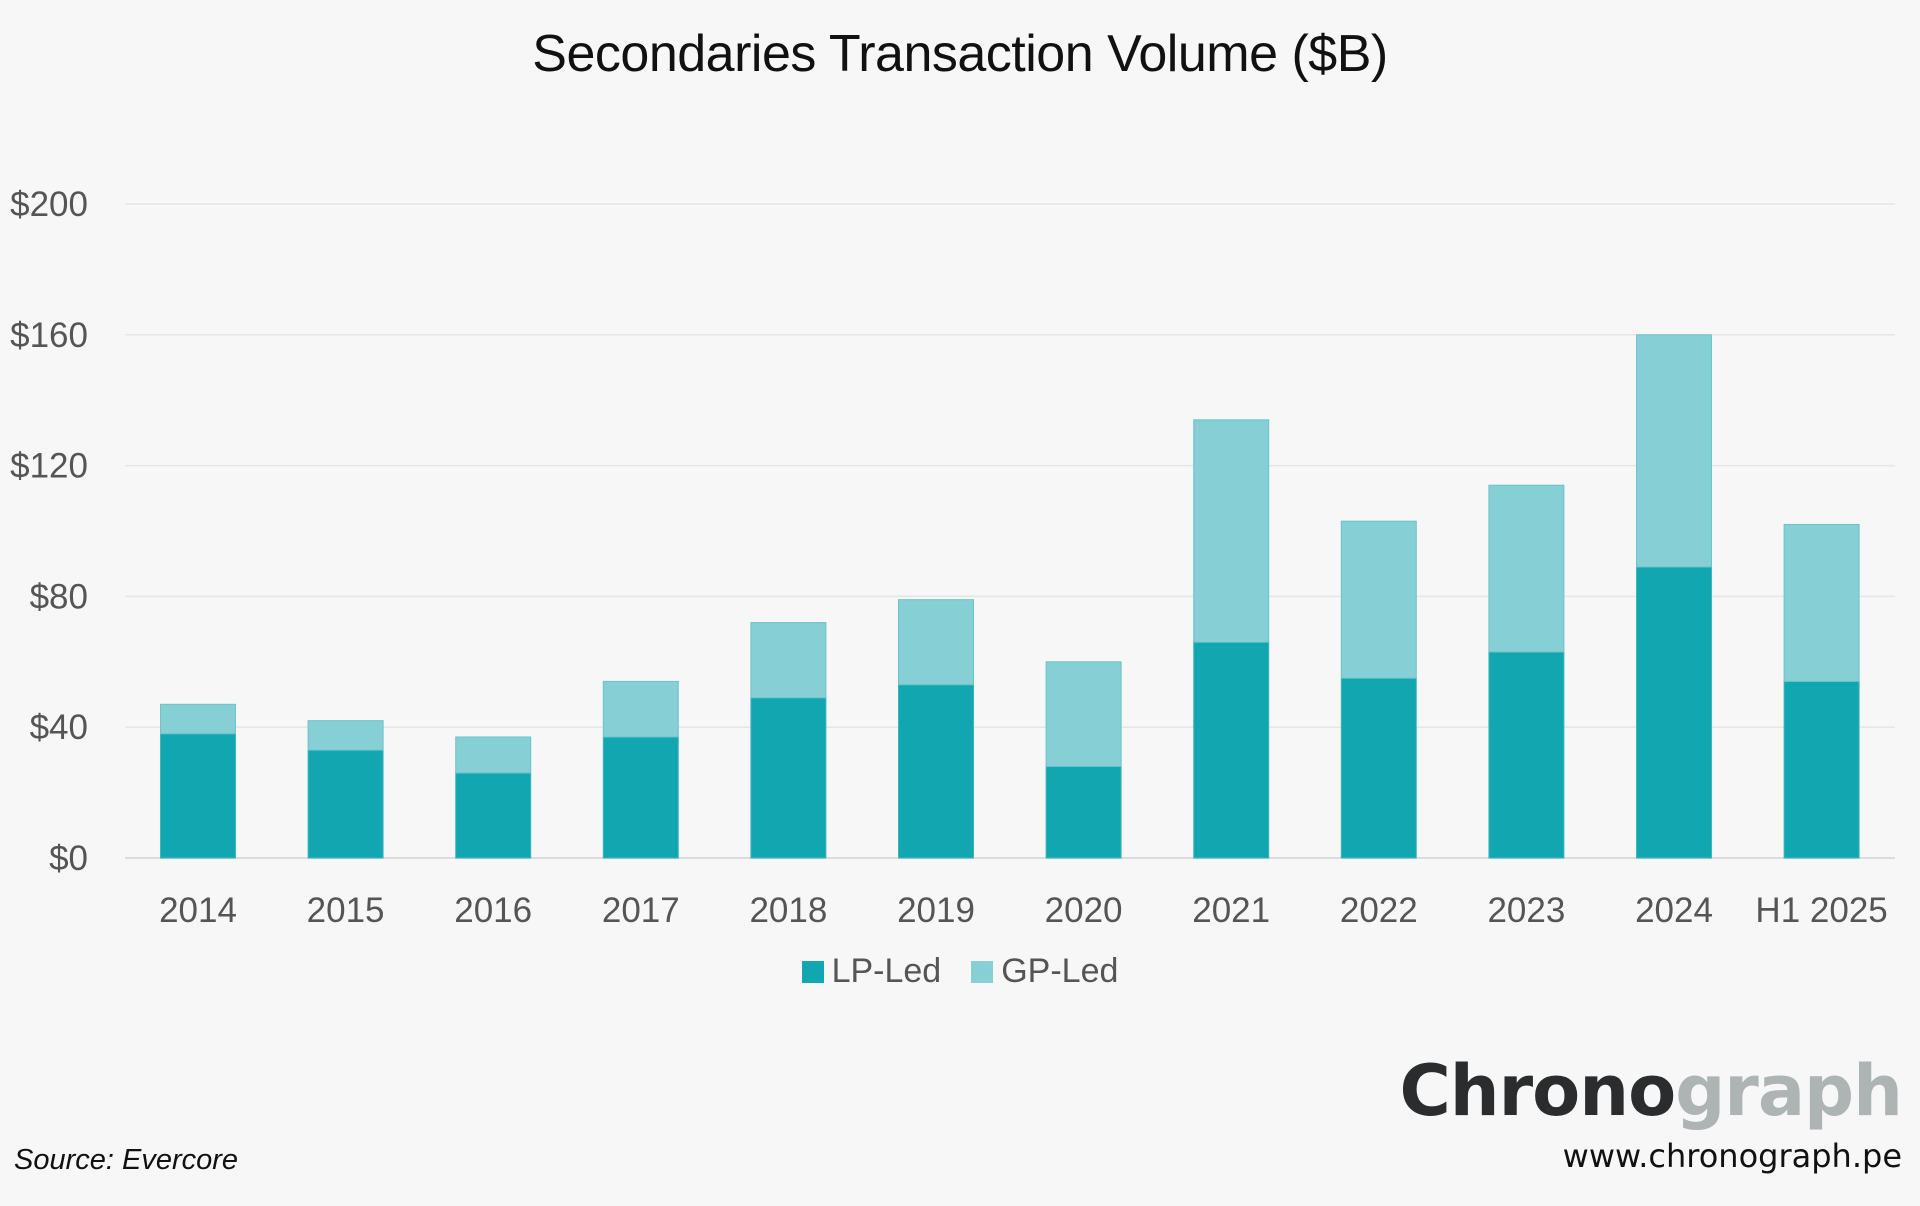 This screenshot has width=1920, height=1206. What do you see at coordinates (640, 797) in the screenshot?
I see `bar-lp-led-2017` at bounding box center [640, 797].